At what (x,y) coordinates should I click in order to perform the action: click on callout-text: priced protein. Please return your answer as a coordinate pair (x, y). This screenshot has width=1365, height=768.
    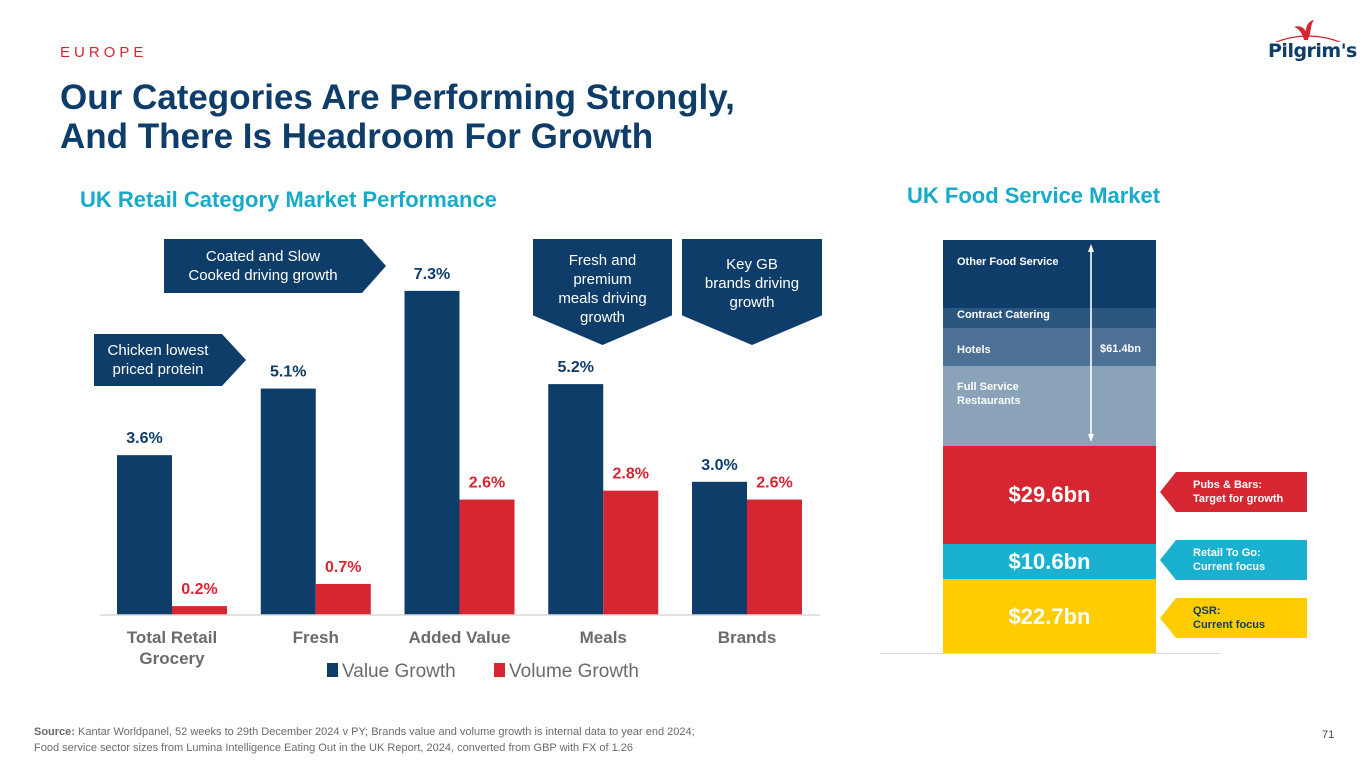
    Looking at the image, I should click on (158, 369).